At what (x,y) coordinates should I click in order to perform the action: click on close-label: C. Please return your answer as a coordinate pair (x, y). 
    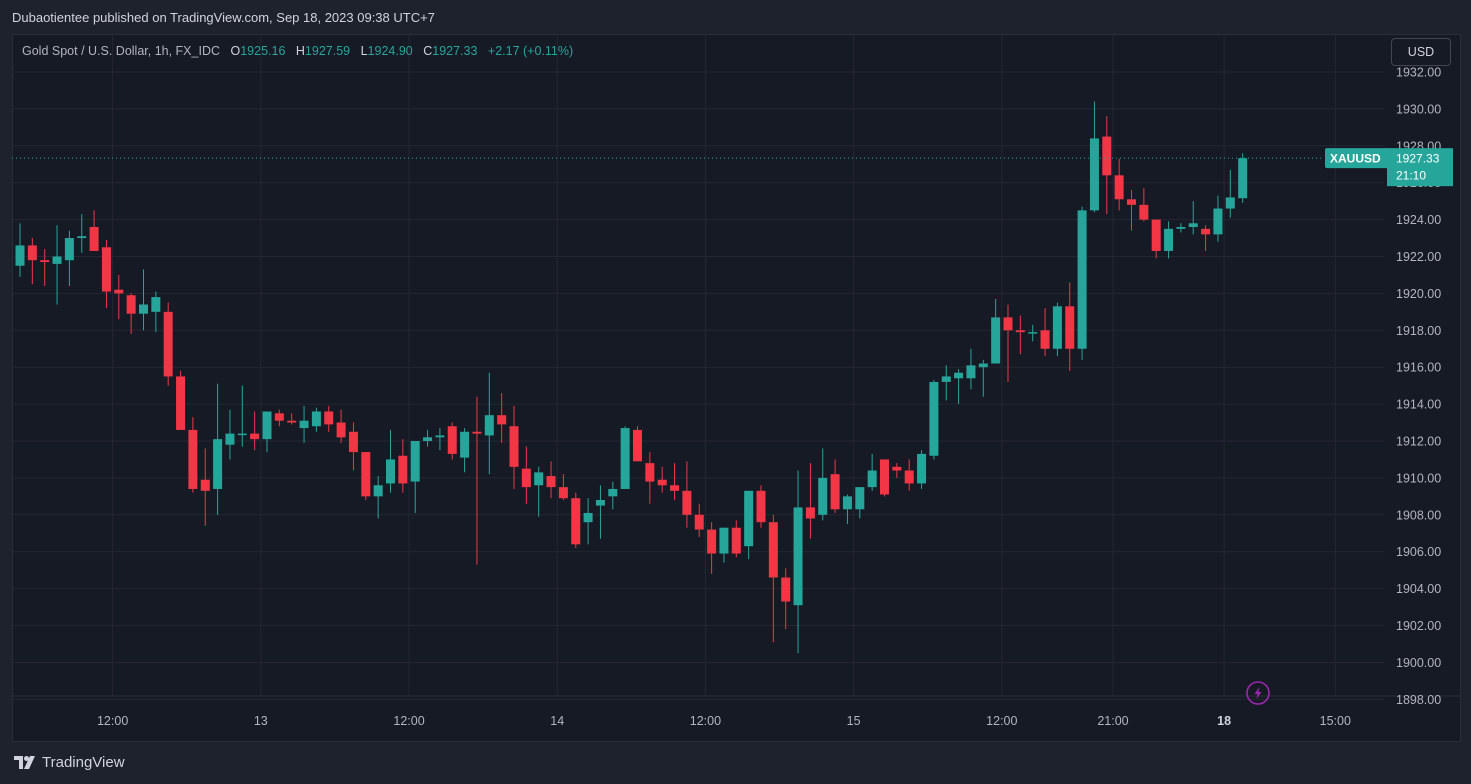
    Looking at the image, I should click on (428, 51).